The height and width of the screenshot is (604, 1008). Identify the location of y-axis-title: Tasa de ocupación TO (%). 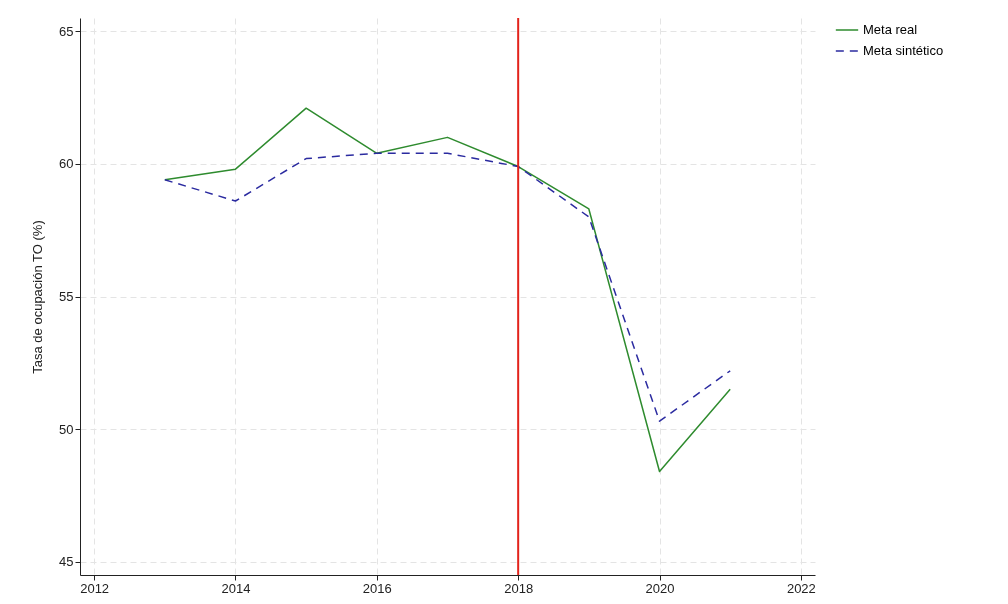
(38, 297).